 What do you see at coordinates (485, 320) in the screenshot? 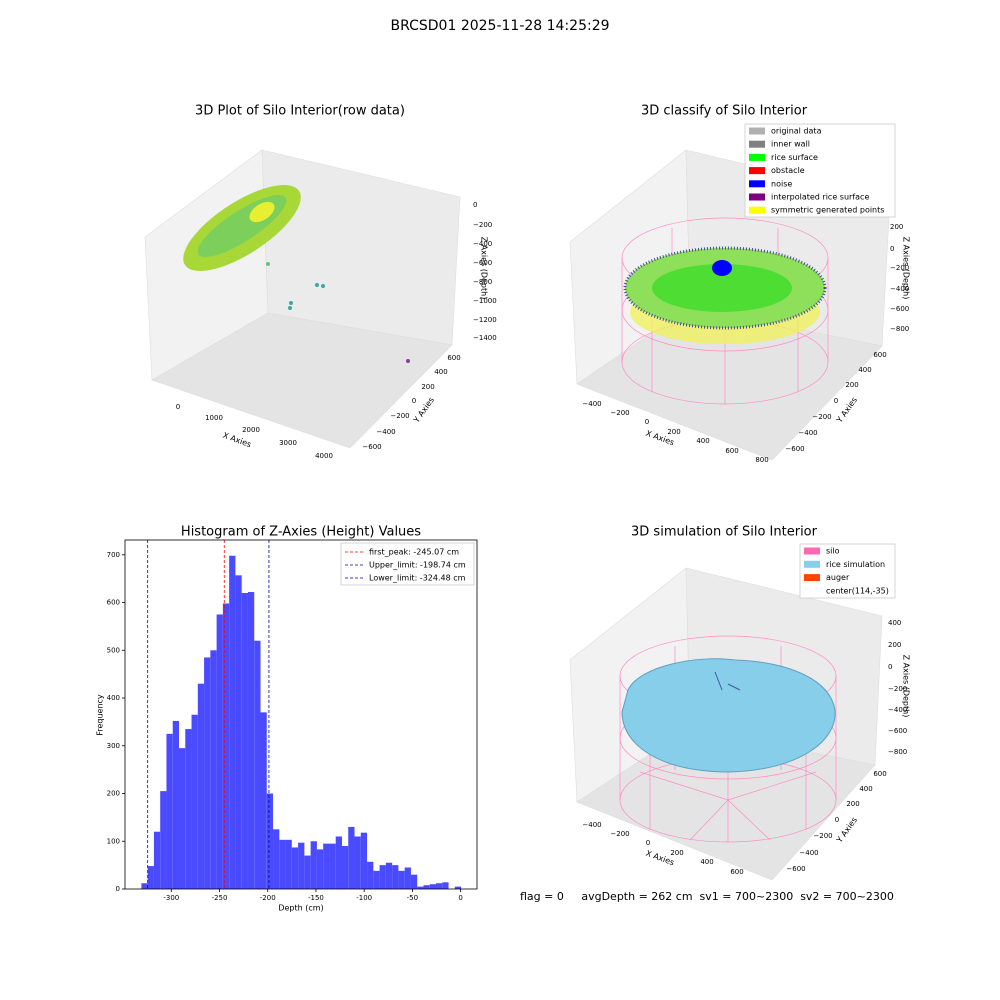
I see `z-tick-label: −1200` at bounding box center [485, 320].